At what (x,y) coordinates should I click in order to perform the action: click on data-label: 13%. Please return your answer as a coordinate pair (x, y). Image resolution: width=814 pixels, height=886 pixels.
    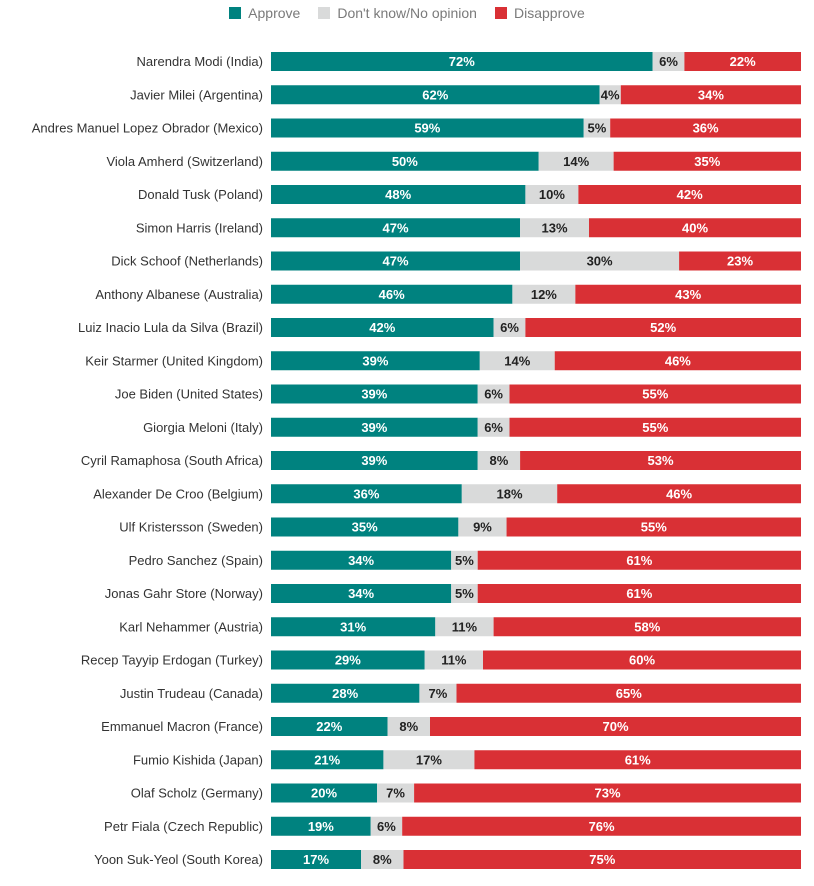
    Looking at the image, I should click on (555, 227).